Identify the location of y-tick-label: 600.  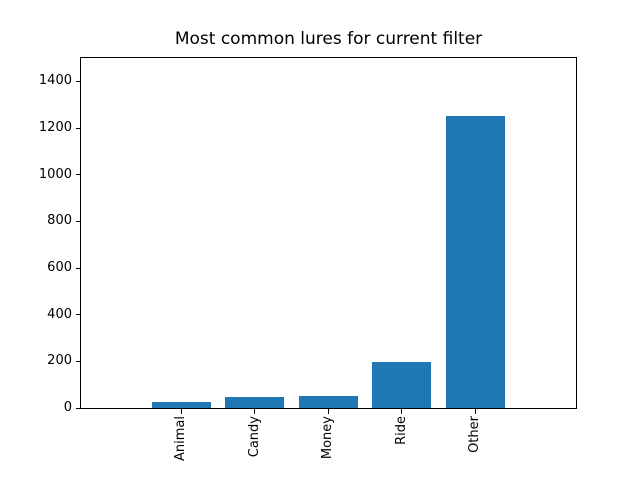
(59, 267).